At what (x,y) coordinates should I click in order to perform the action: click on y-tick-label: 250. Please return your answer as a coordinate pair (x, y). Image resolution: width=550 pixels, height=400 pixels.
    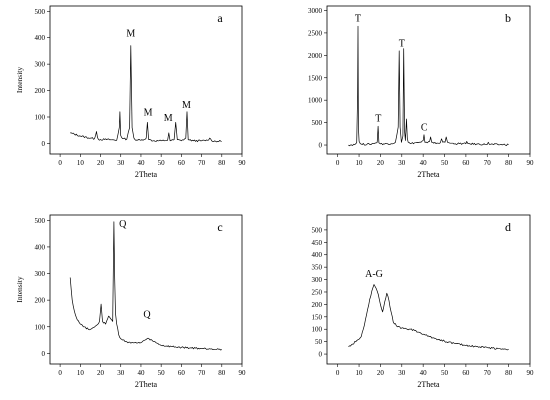
    Looking at the image, I should click on (317, 292).